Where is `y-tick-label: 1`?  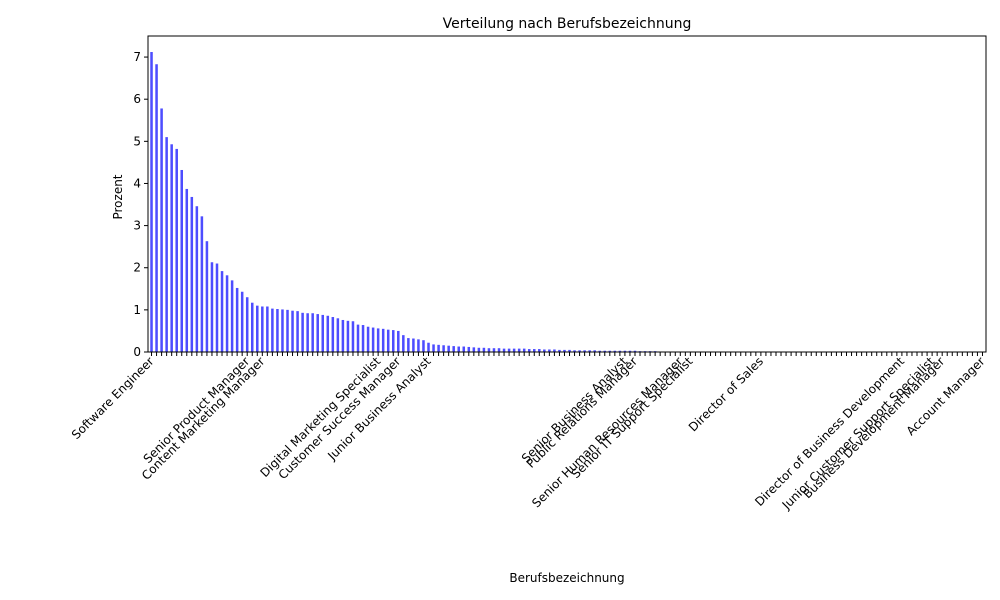
y-tick-label: 1 is located at coordinates (137, 310).